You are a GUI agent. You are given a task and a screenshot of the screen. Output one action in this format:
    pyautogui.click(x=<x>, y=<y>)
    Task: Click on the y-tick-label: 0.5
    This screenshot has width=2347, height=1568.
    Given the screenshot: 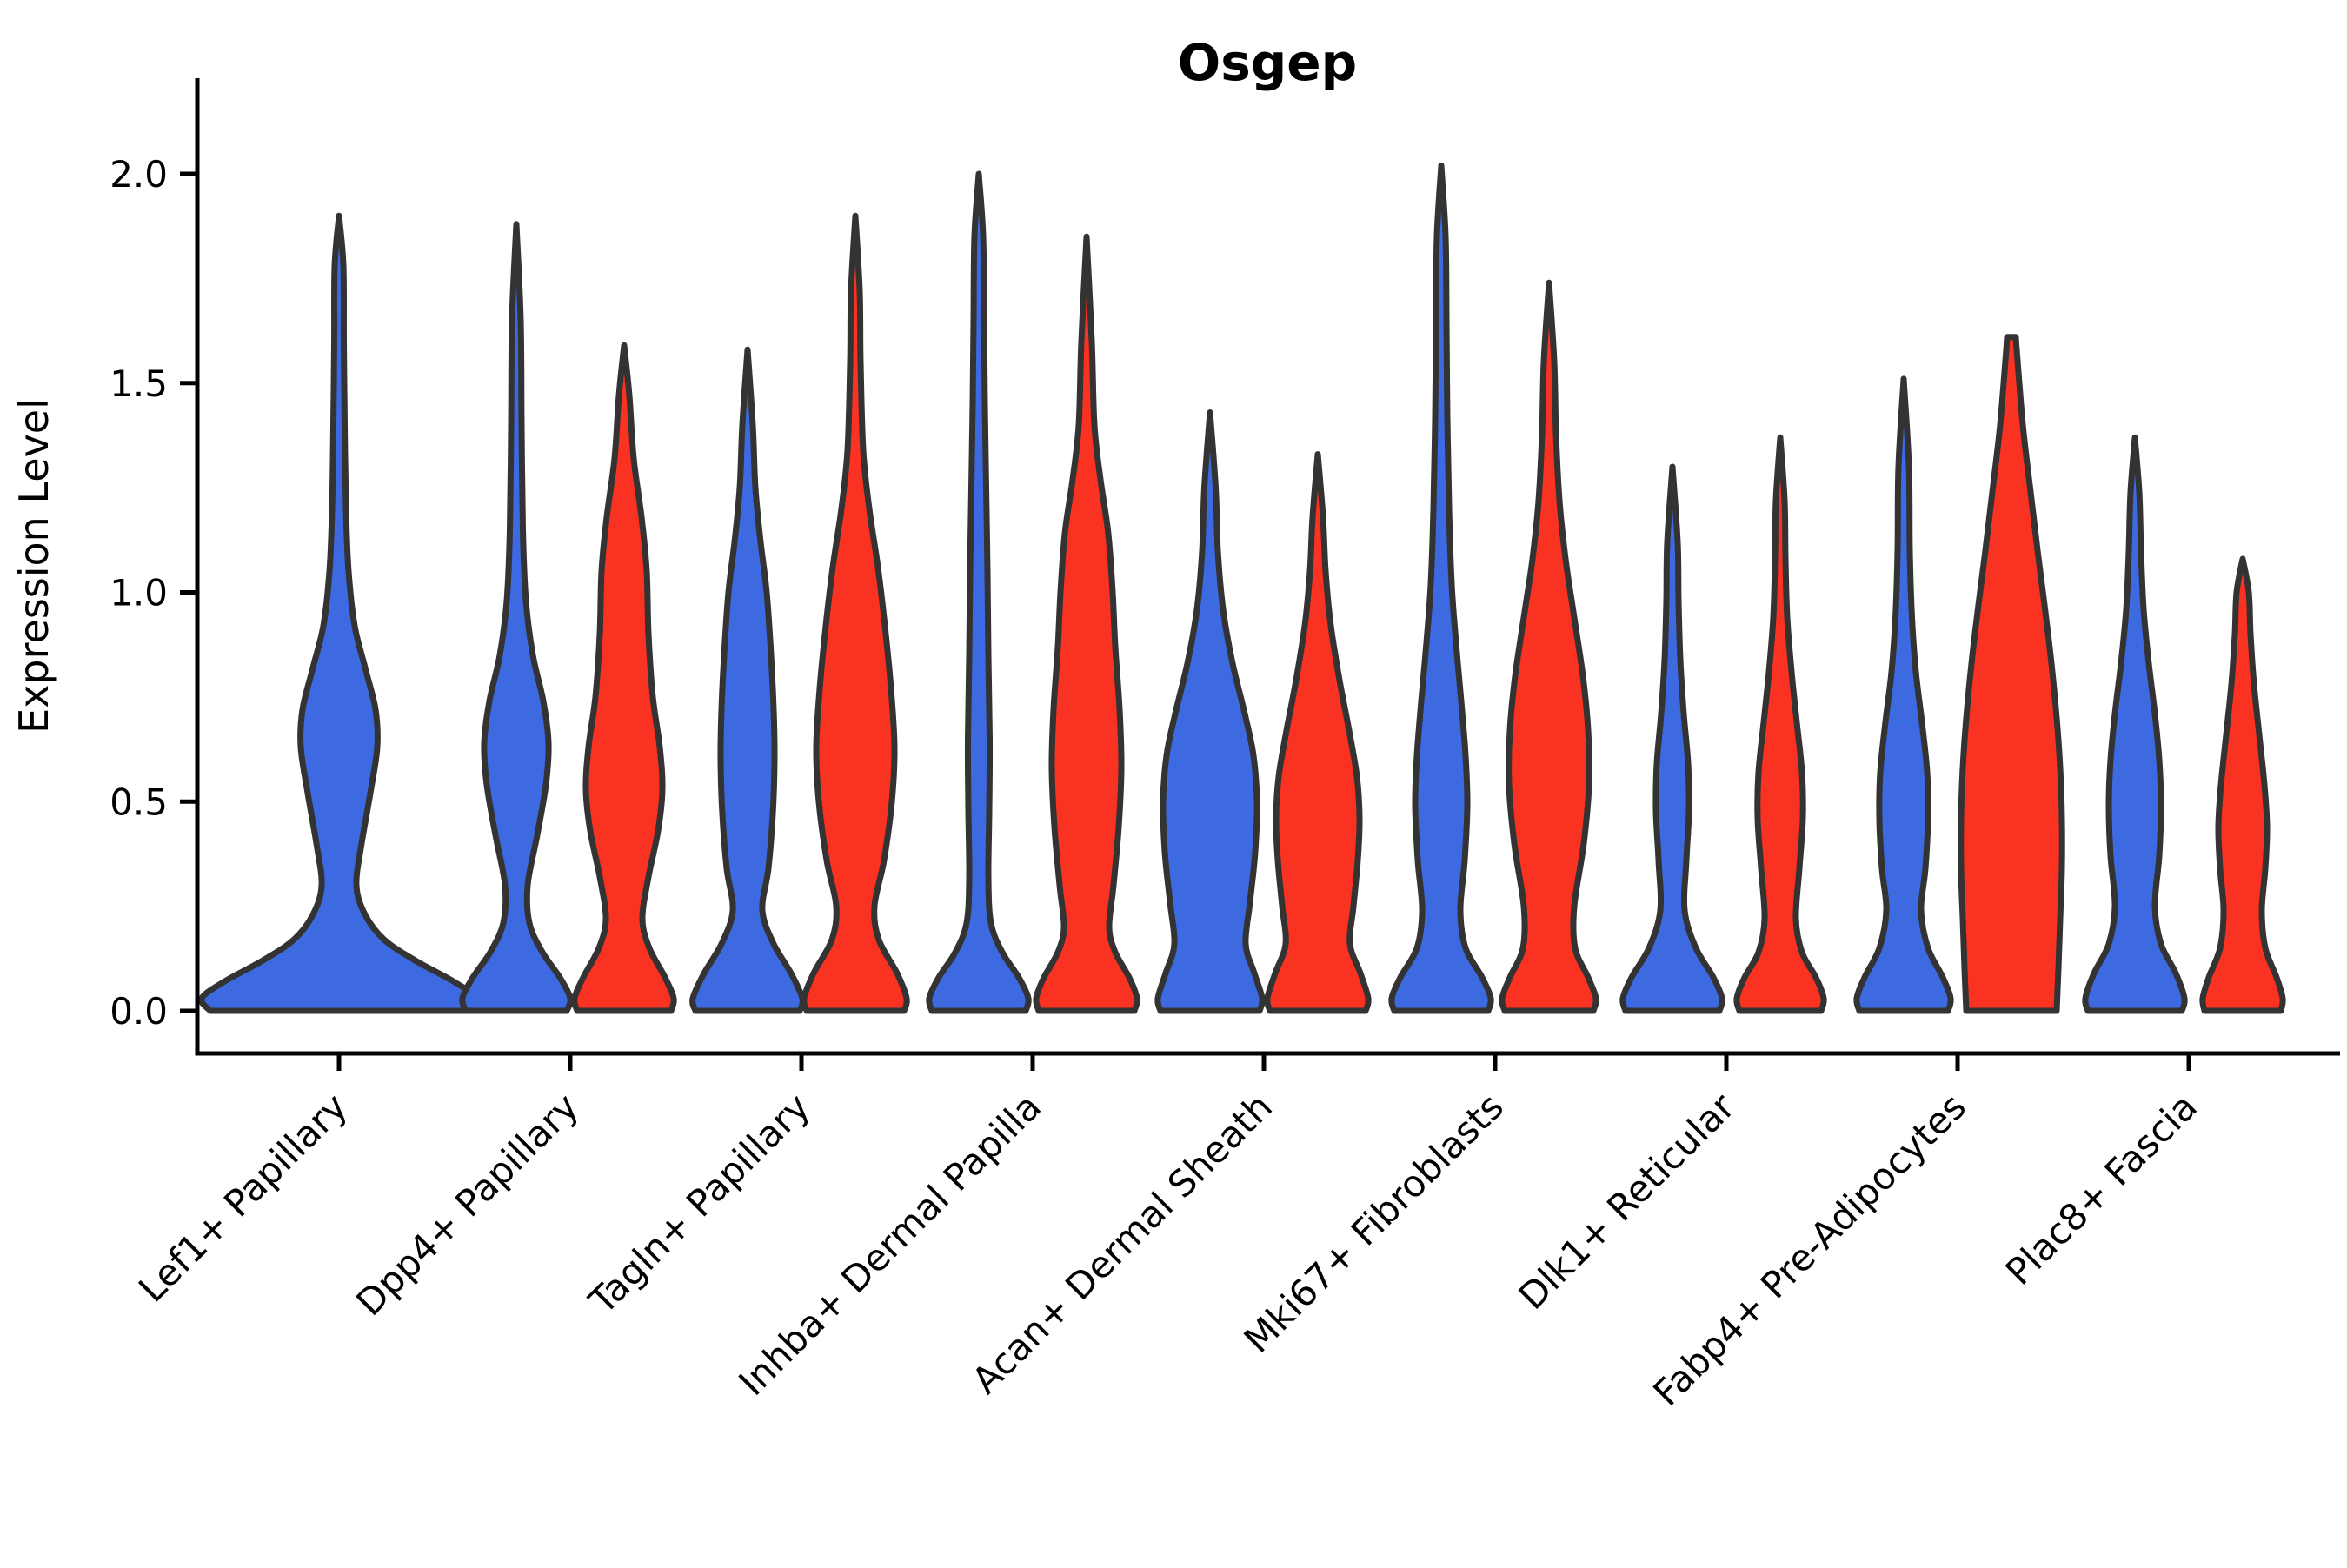 What is the action you would take?
    pyautogui.click(x=139, y=802)
    